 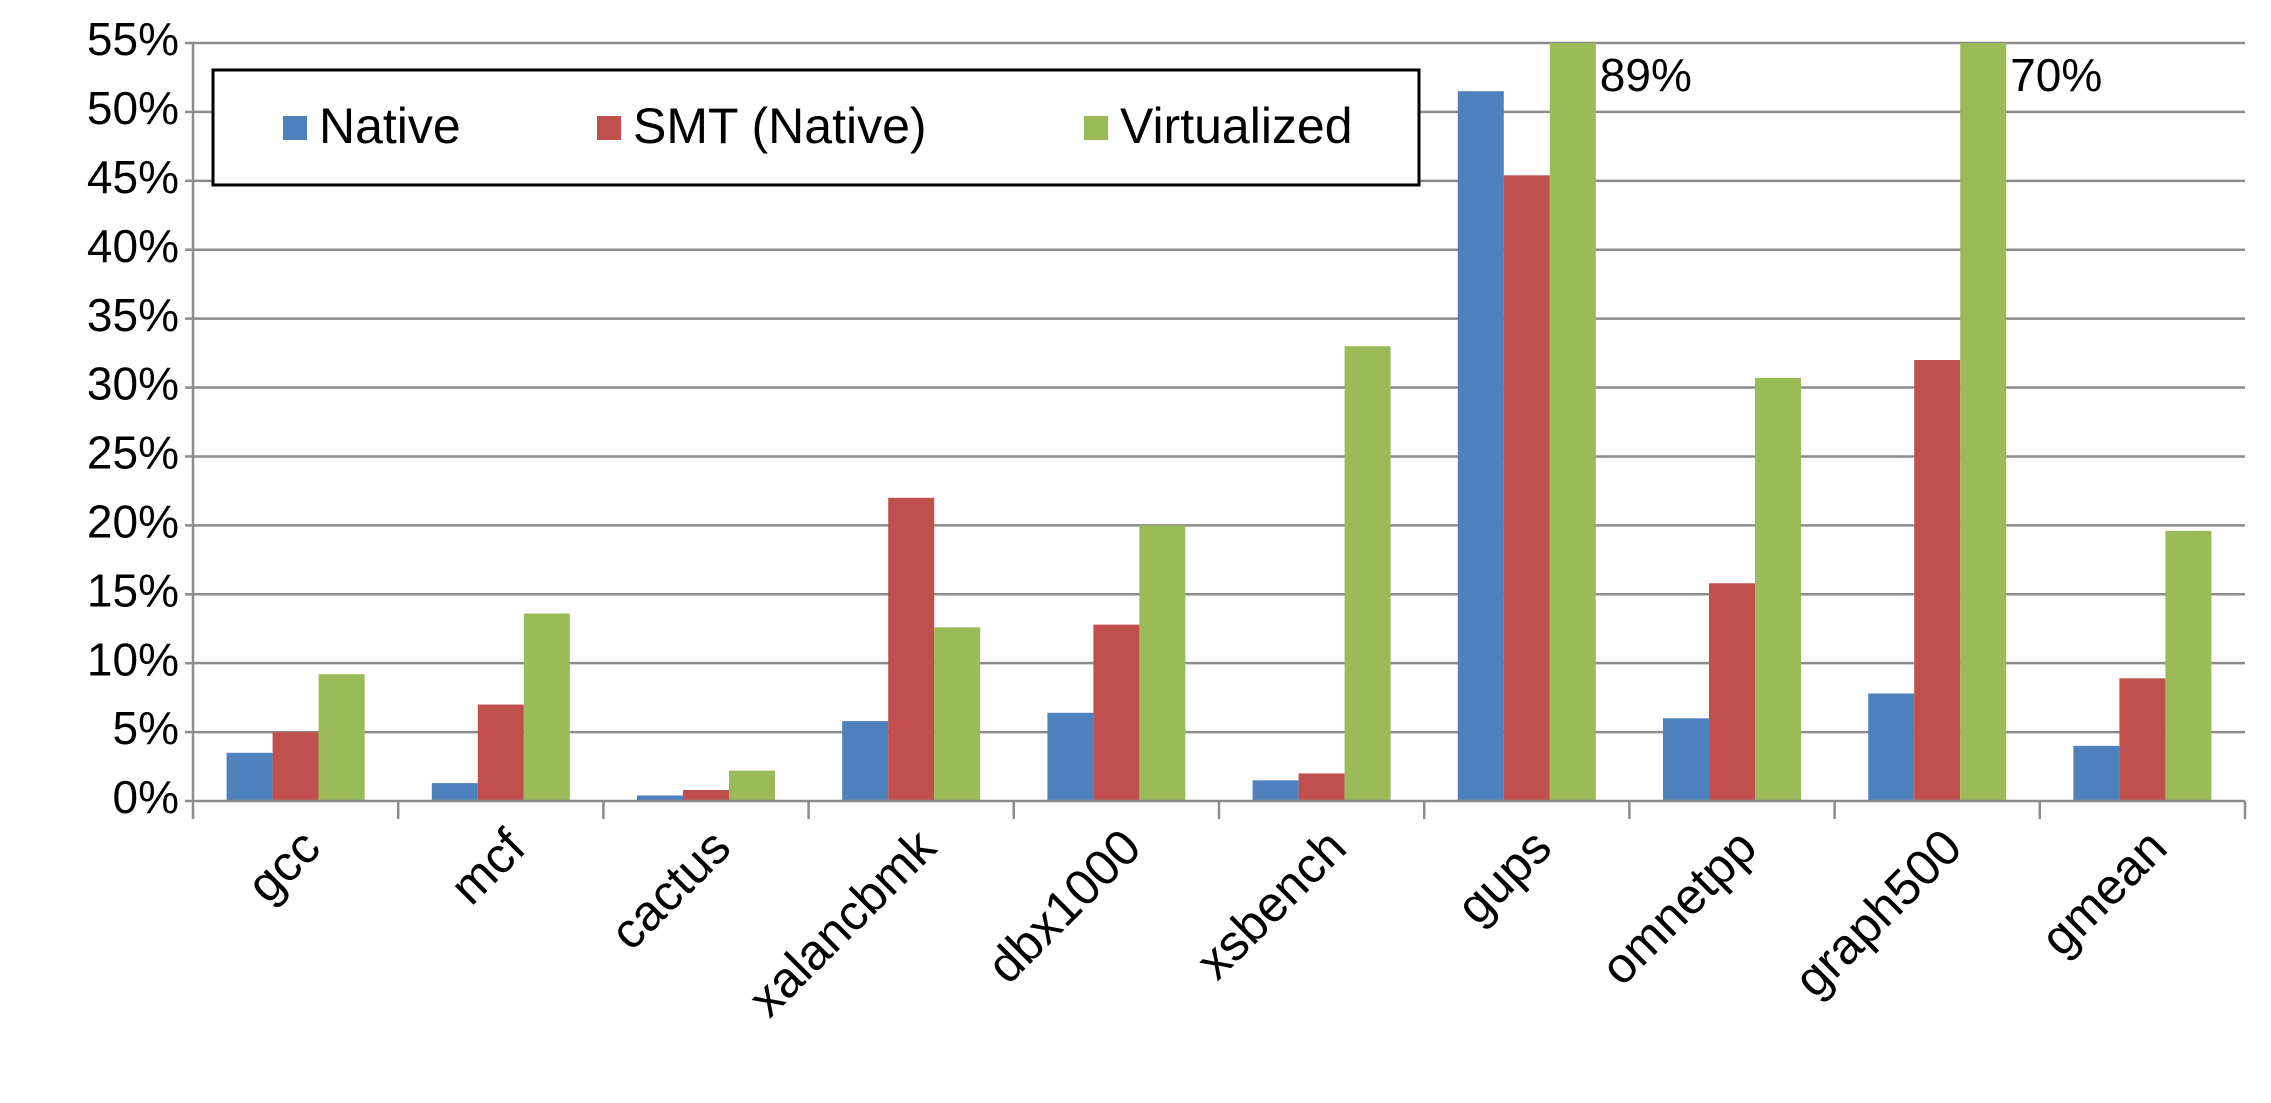 I want to click on x-tick-label: xsbench, so click(x=1270, y=904).